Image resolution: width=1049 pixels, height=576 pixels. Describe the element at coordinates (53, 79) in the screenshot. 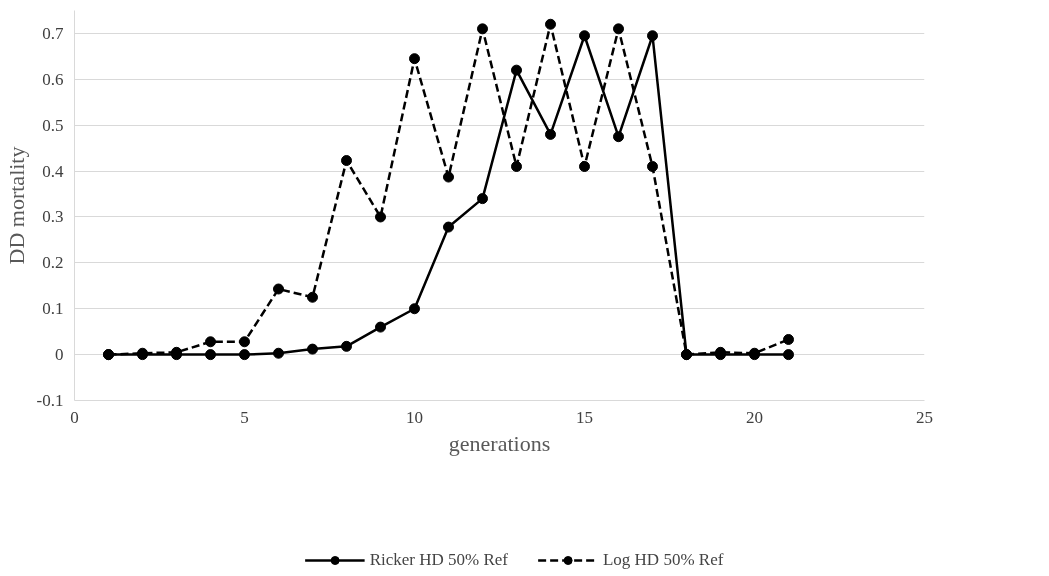

I see `y-tick-label: 0.6` at that location.